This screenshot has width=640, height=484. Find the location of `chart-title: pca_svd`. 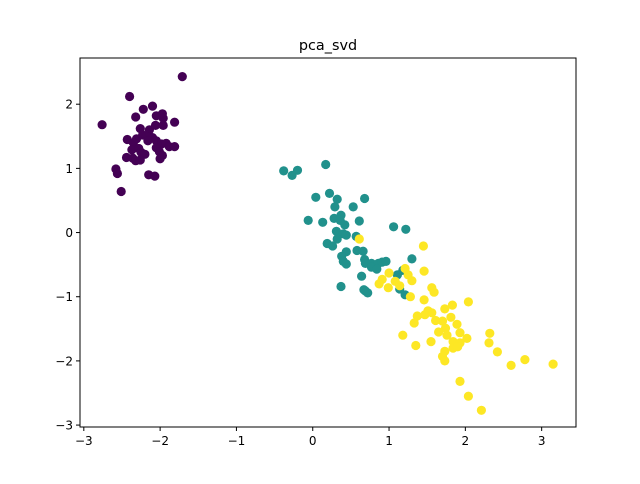

chart-title: pca_svd is located at coordinates (328, 46).